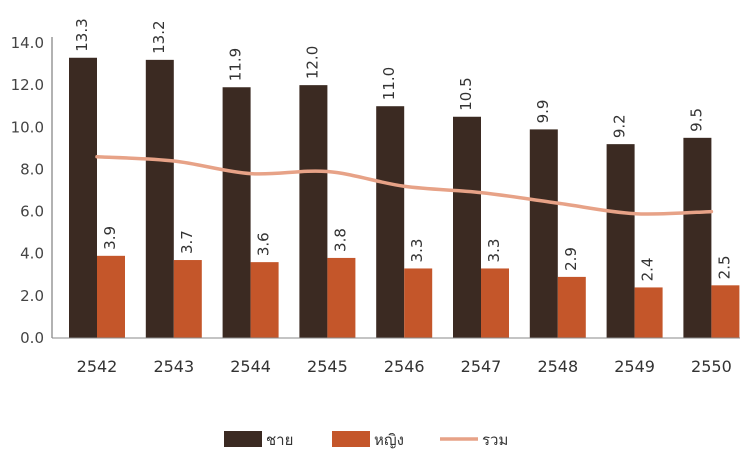 Image resolution: width=745 pixels, height=456 pixels. What do you see at coordinates (27, 43) in the screenshot?
I see `y-tick-label: 14.0` at bounding box center [27, 43].